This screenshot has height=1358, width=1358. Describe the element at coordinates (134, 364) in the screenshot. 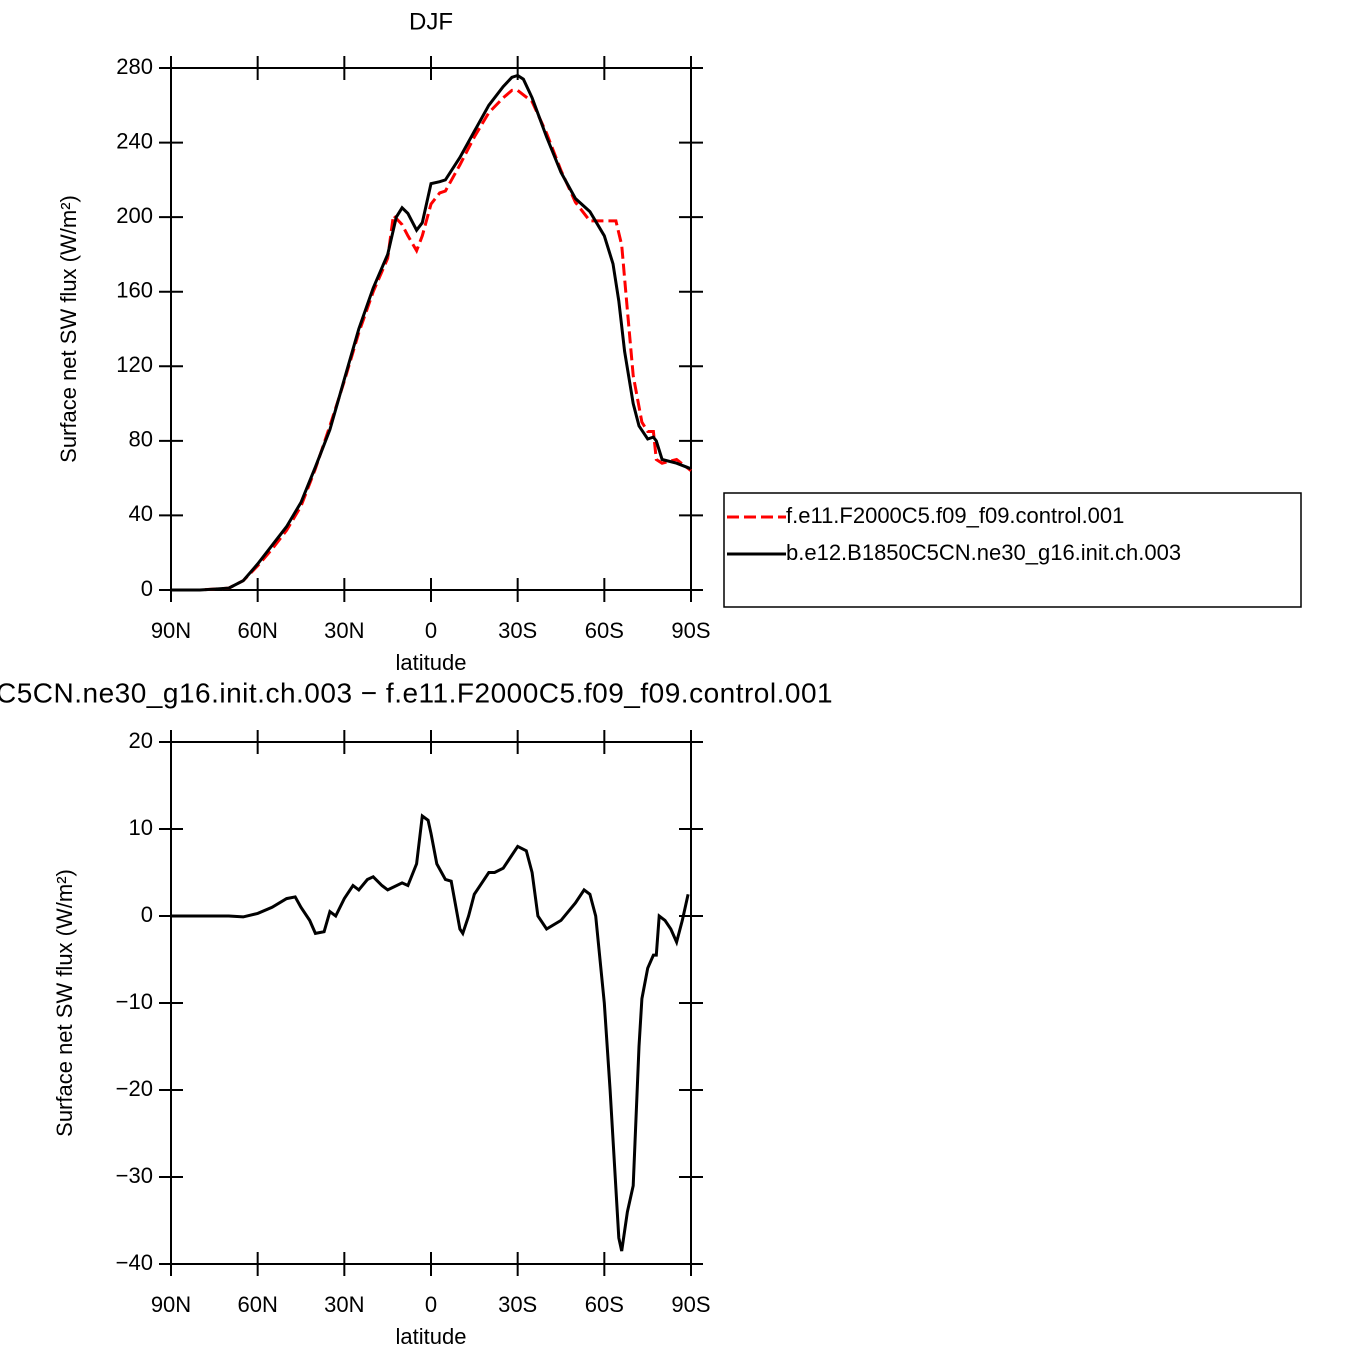

I see `y-tick-label: 120` at that location.